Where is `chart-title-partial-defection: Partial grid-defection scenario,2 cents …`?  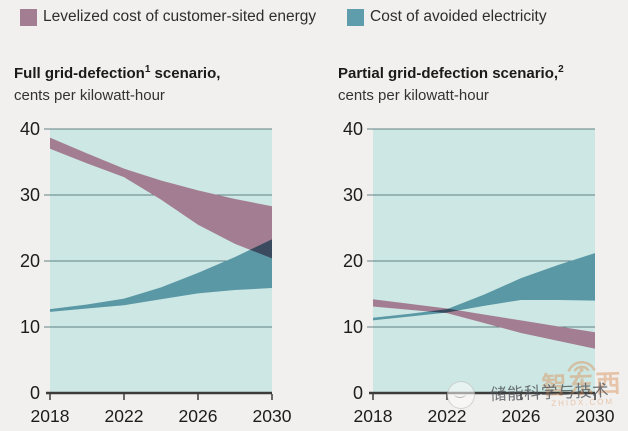 chart-title-partial-defection: Partial grid-defection scenario,2 cents … is located at coordinates (483, 83).